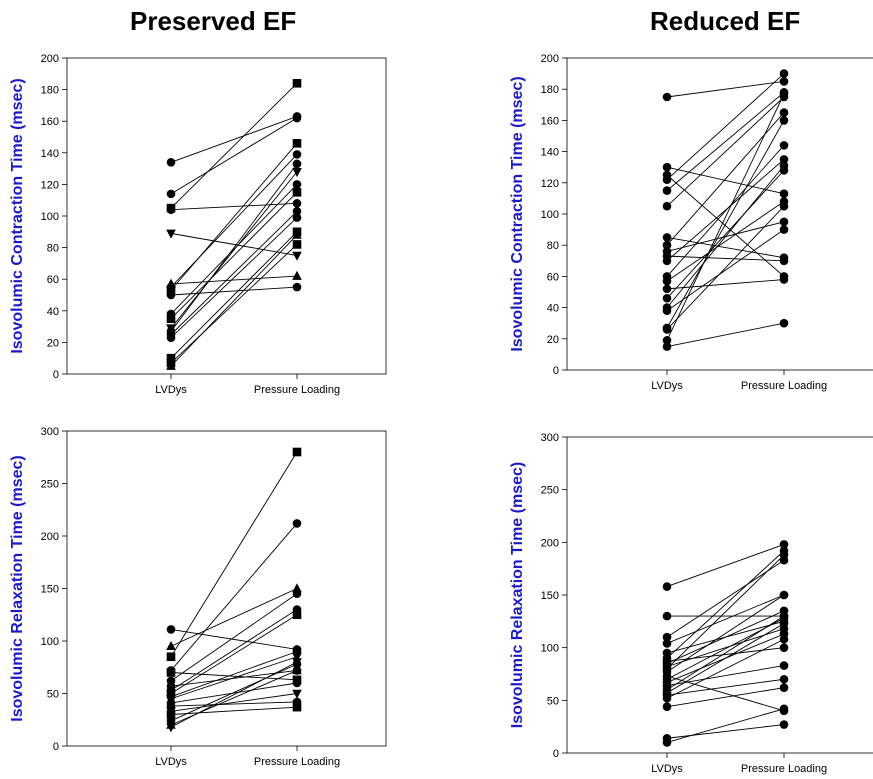 The image size is (873, 779). What do you see at coordinates (17, 215) in the screenshot?
I see `y-axis-label: Isovolumic Contraction Time (msec)` at bounding box center [17, 215].